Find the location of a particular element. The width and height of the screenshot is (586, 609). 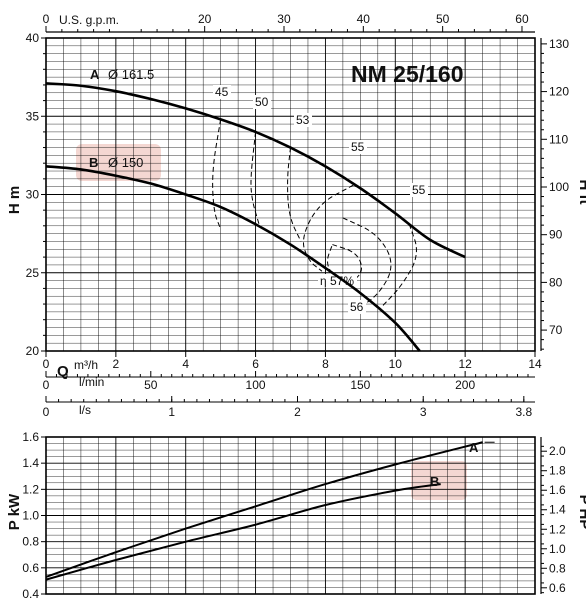

power-curve-b is located at coordinates (243, 532).